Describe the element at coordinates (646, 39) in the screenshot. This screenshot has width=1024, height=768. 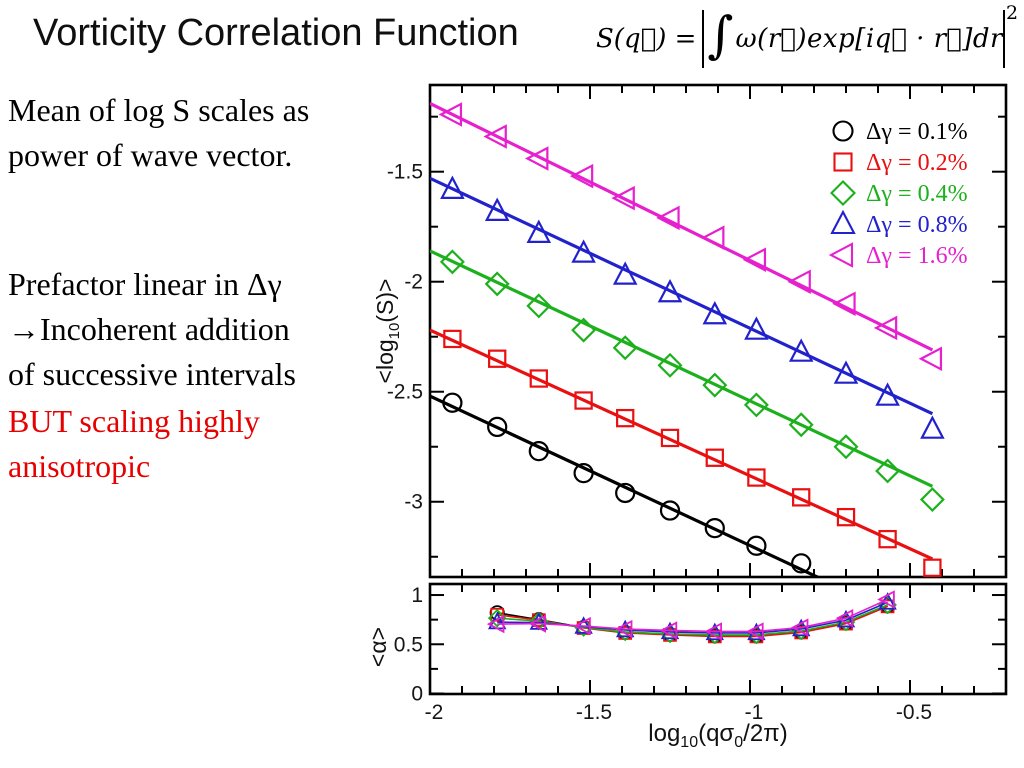
I see `equation-lhs: S(q⃗) =` at that location.